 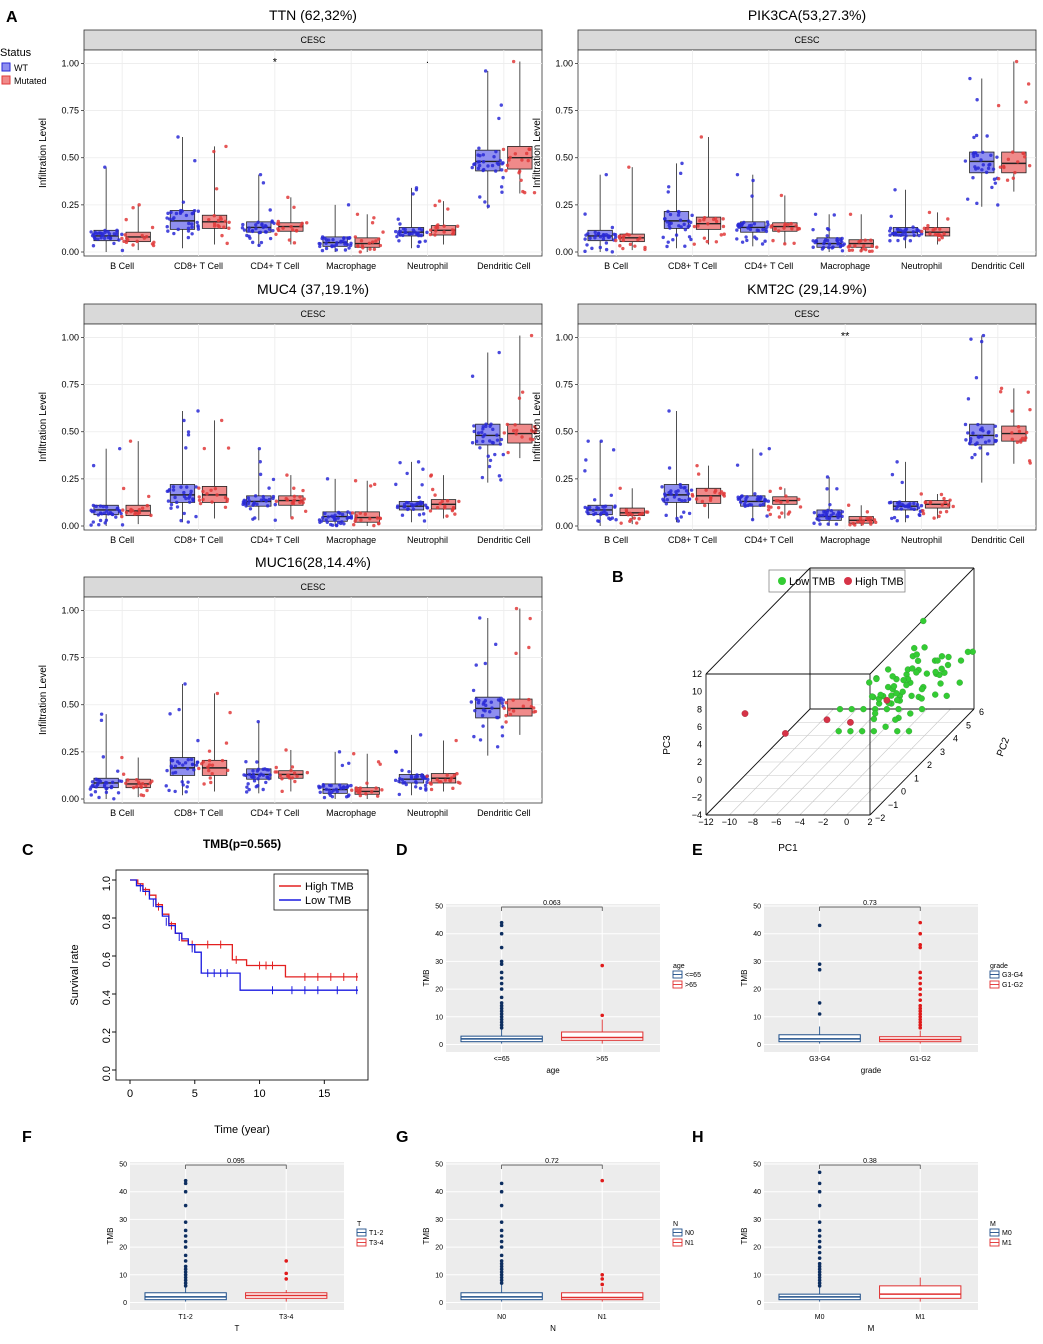 What do you see at coordinates (107, 959) in the screenshot?
I see `survival-tick-label-y: 0.6` at bounding box center [107, 959].